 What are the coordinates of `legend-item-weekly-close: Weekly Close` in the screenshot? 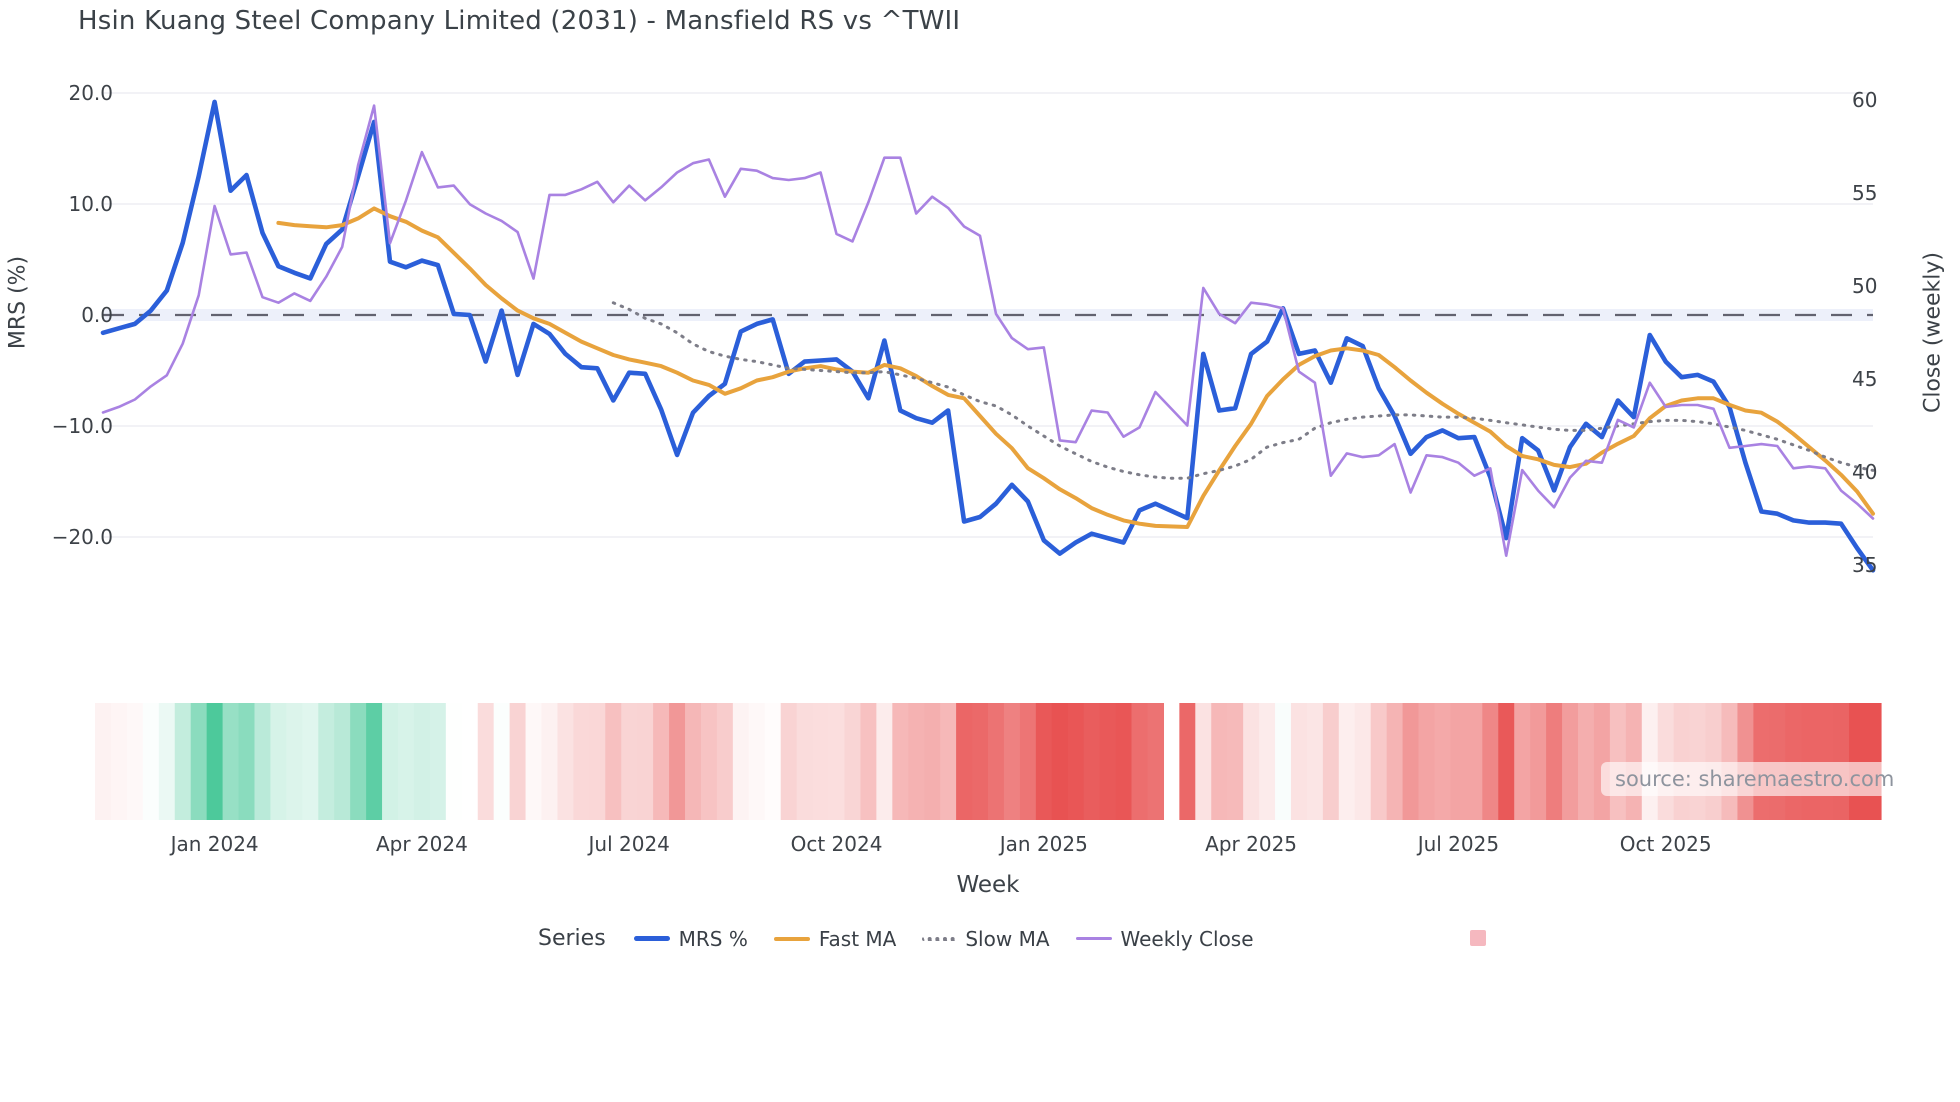 It's located at (1164, 938).